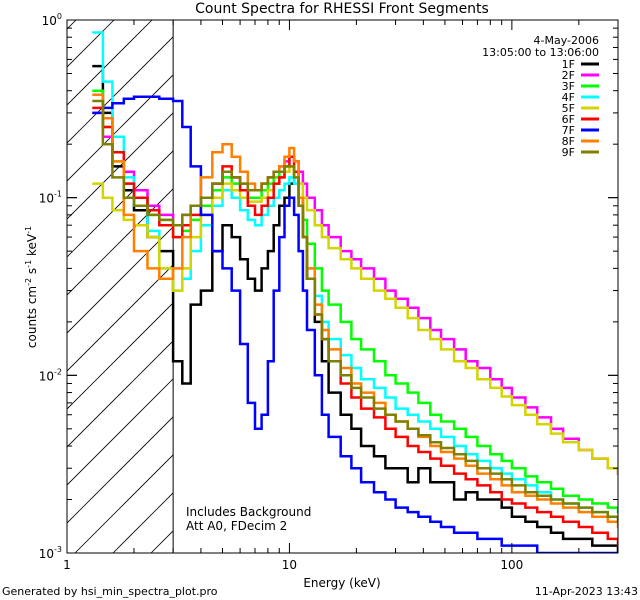  I want to click on legend-label-7f: 7F, so click(568, 130).